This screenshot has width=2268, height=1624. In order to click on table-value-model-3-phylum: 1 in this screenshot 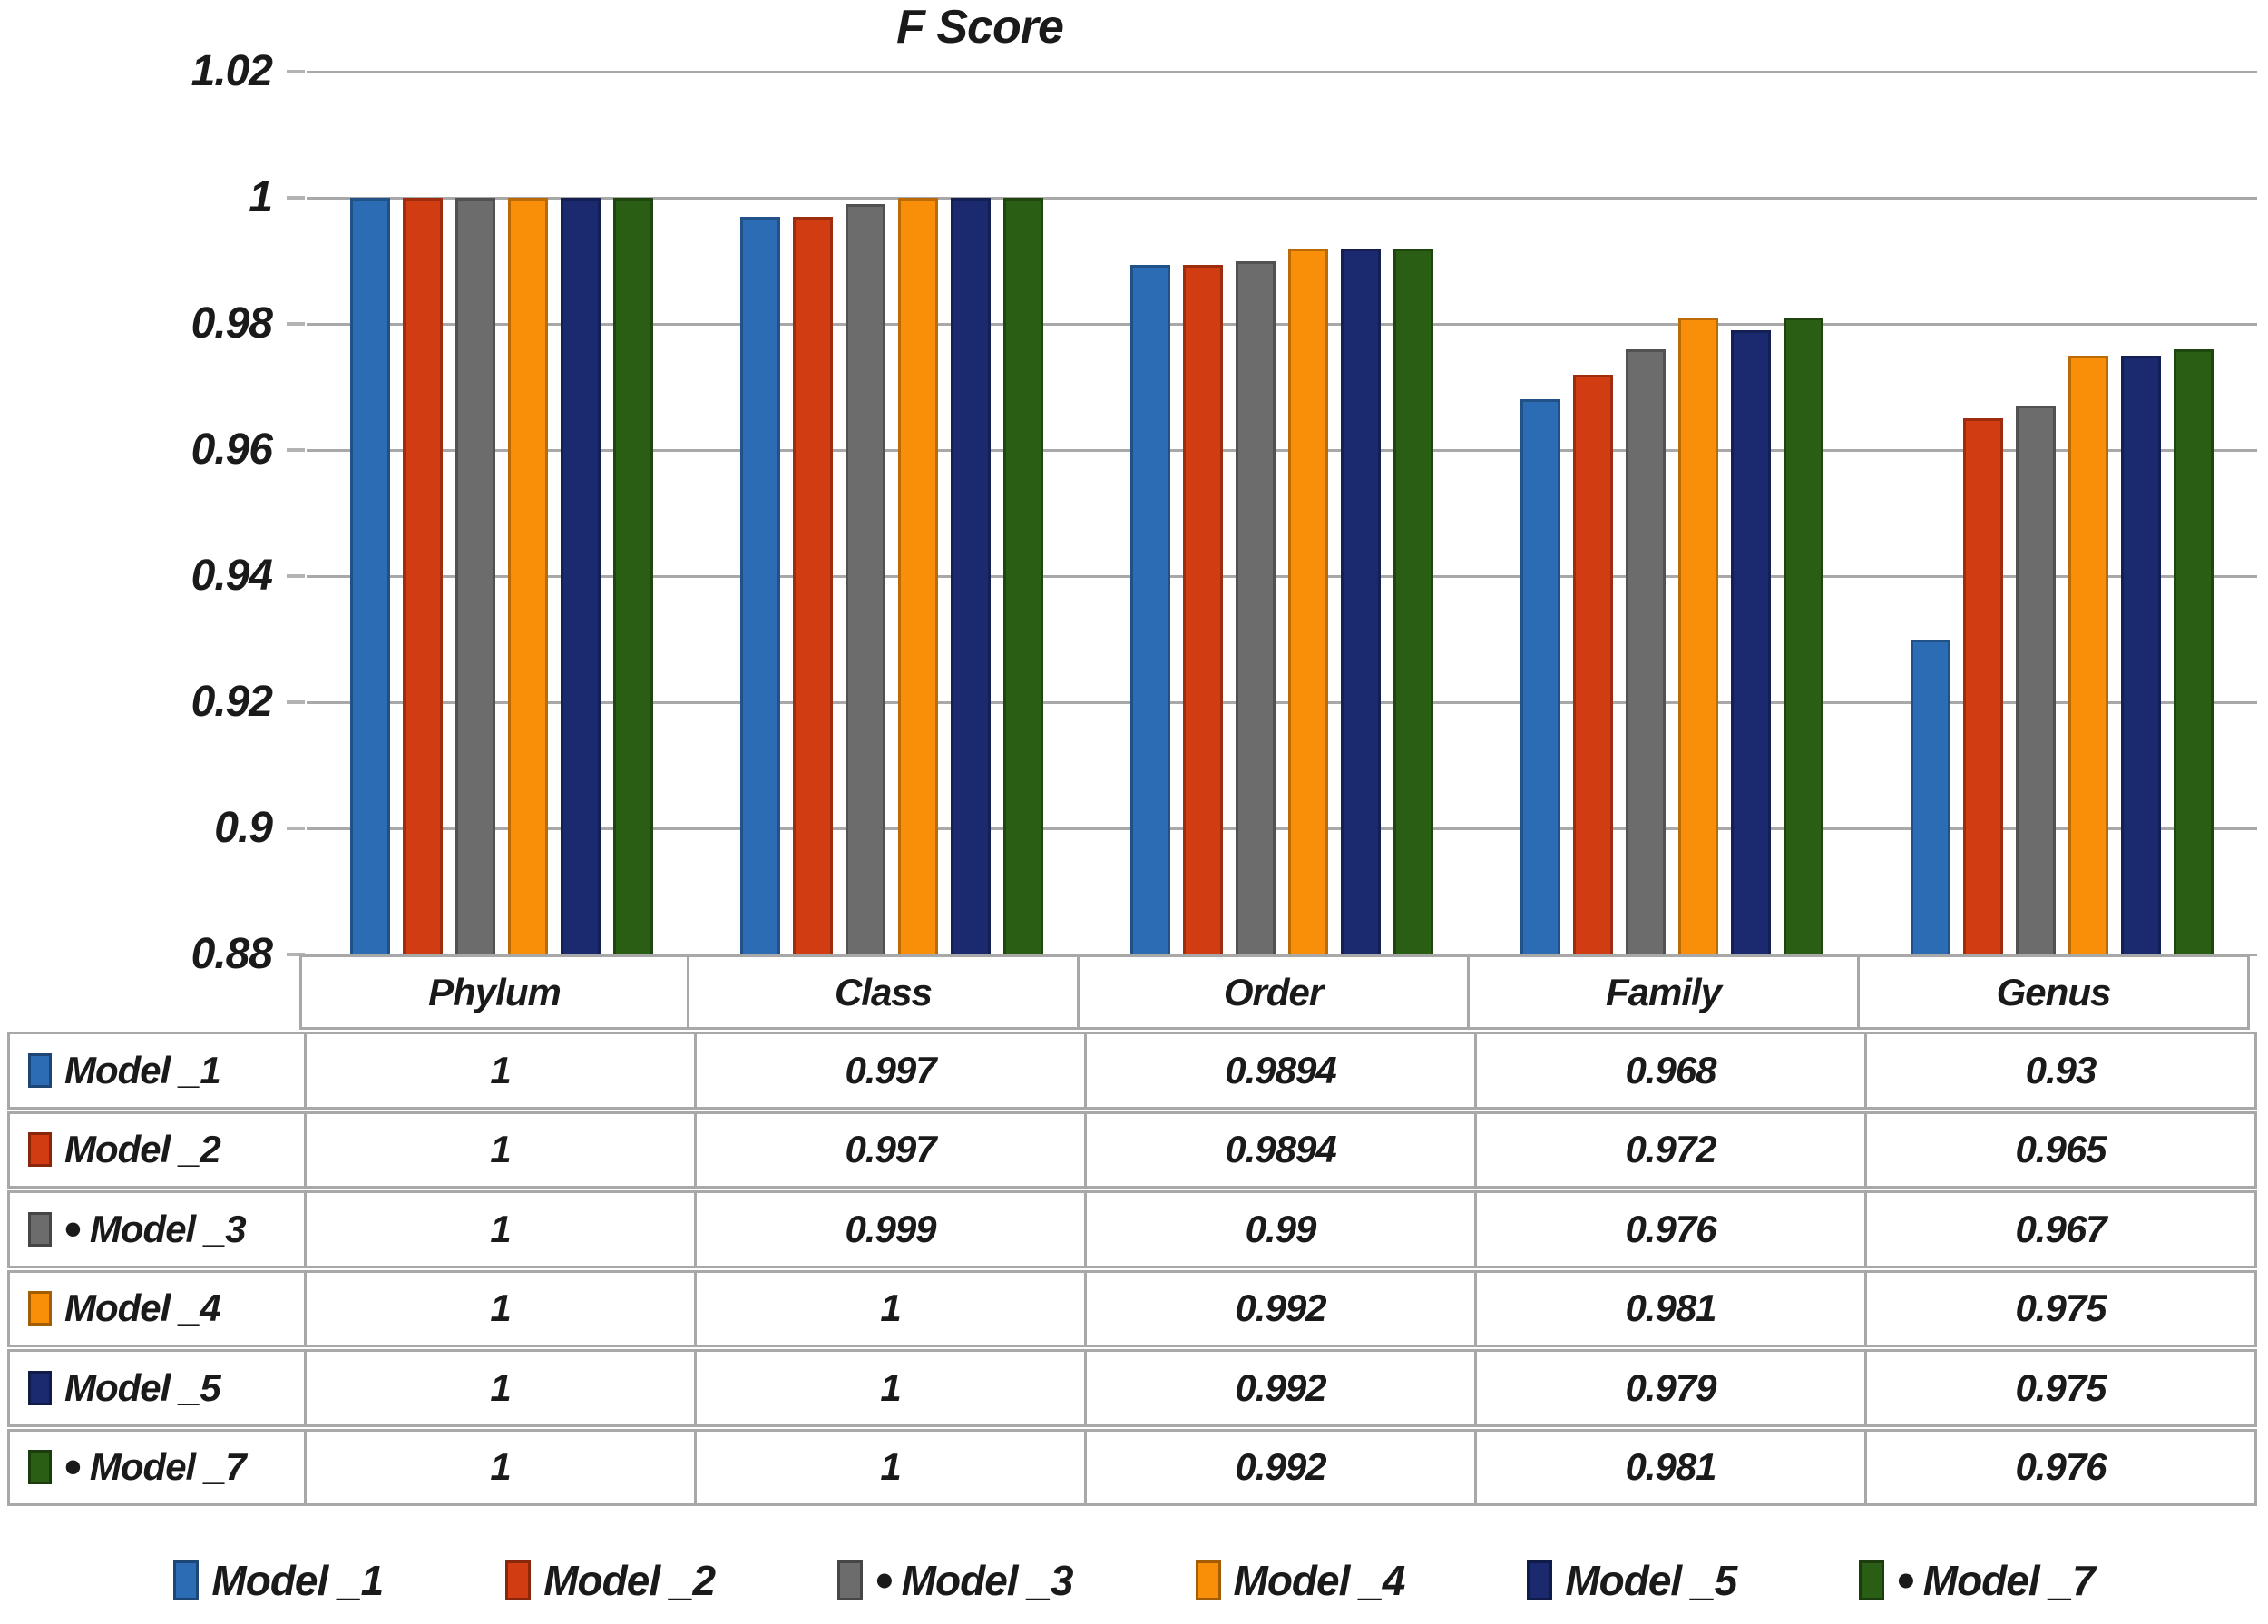, I will do `click(502, 1229)`.